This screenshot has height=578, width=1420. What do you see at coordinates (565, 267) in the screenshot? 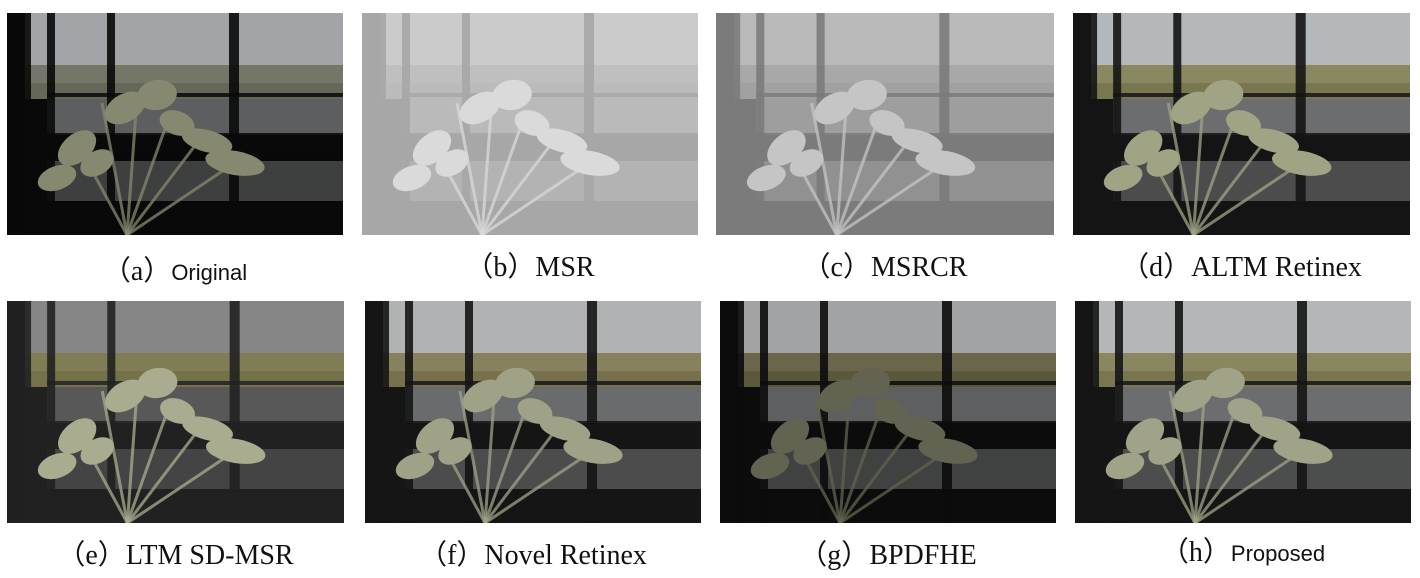
I see `caption-method: MSR` at bounding box center [565, 267].